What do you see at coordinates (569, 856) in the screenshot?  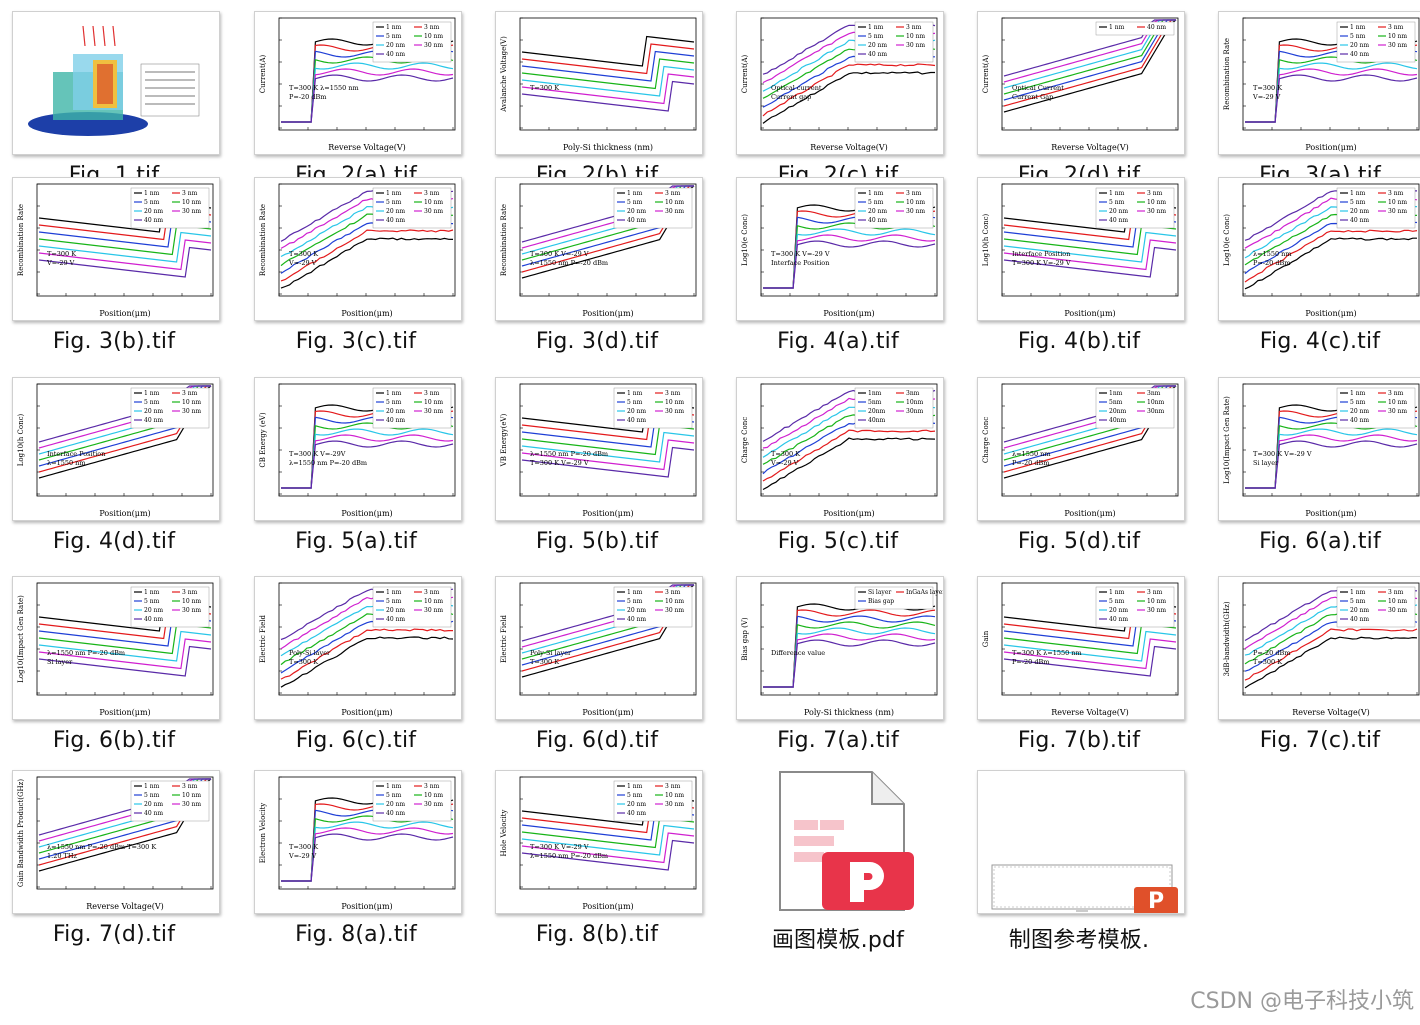 I see `svg-text: λ=1550 nm P=-20 dBm` at bounding box center [569, 856].